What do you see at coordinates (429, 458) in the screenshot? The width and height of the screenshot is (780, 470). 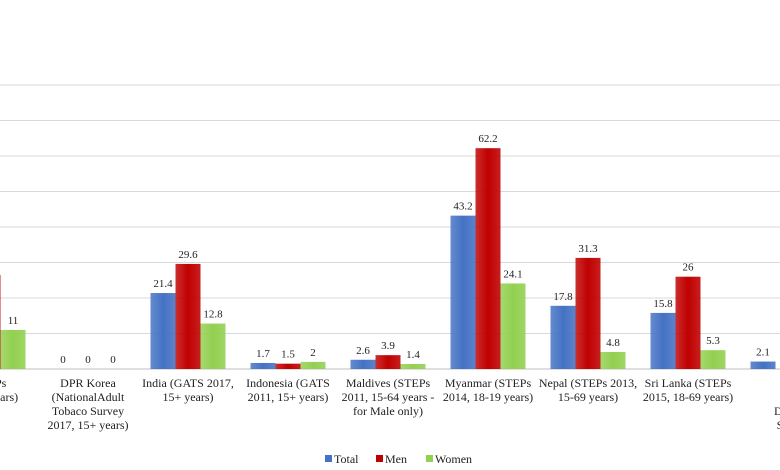 I see `legend-swatch-women` at bounding box center [429, 458].